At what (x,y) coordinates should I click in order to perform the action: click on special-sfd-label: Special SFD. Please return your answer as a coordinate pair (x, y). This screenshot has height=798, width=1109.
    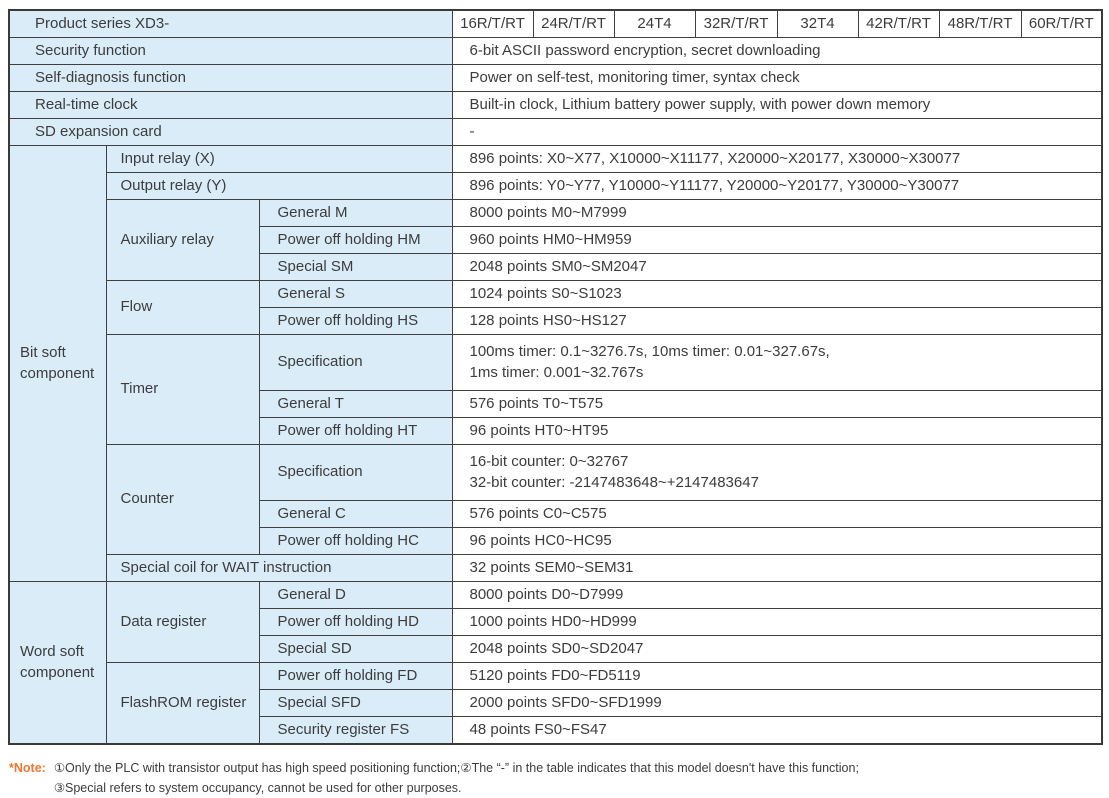
    Looking at the image, I should click on (355, 703).